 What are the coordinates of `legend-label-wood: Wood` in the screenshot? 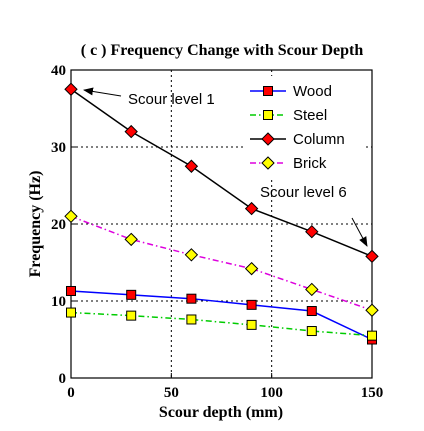 It's located at (312, 91).